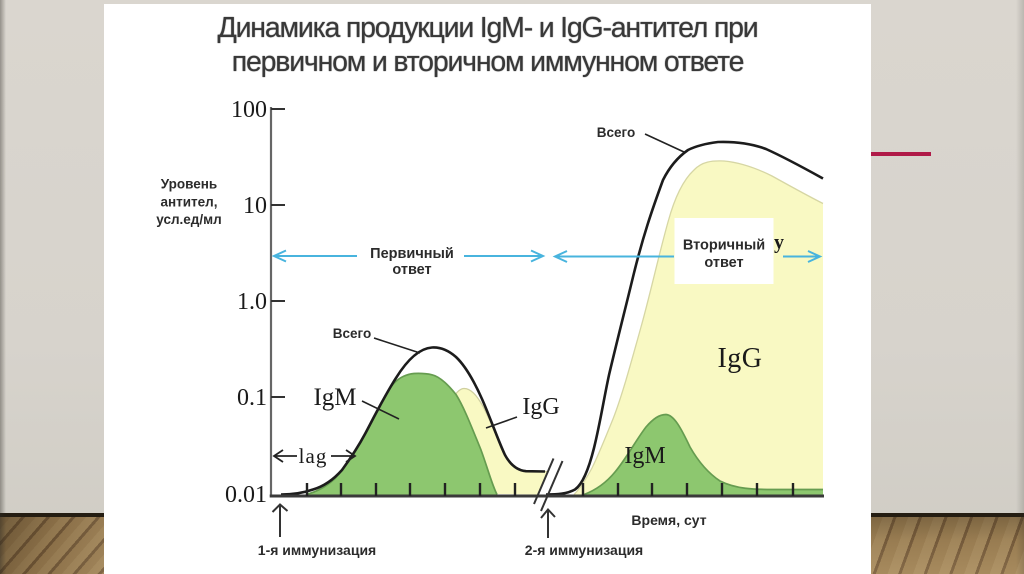 The image size is (1024, 574). Describe the element at coordinates (724, 246) in the screenshot. I see `svg-text: Вторичный` at that location.